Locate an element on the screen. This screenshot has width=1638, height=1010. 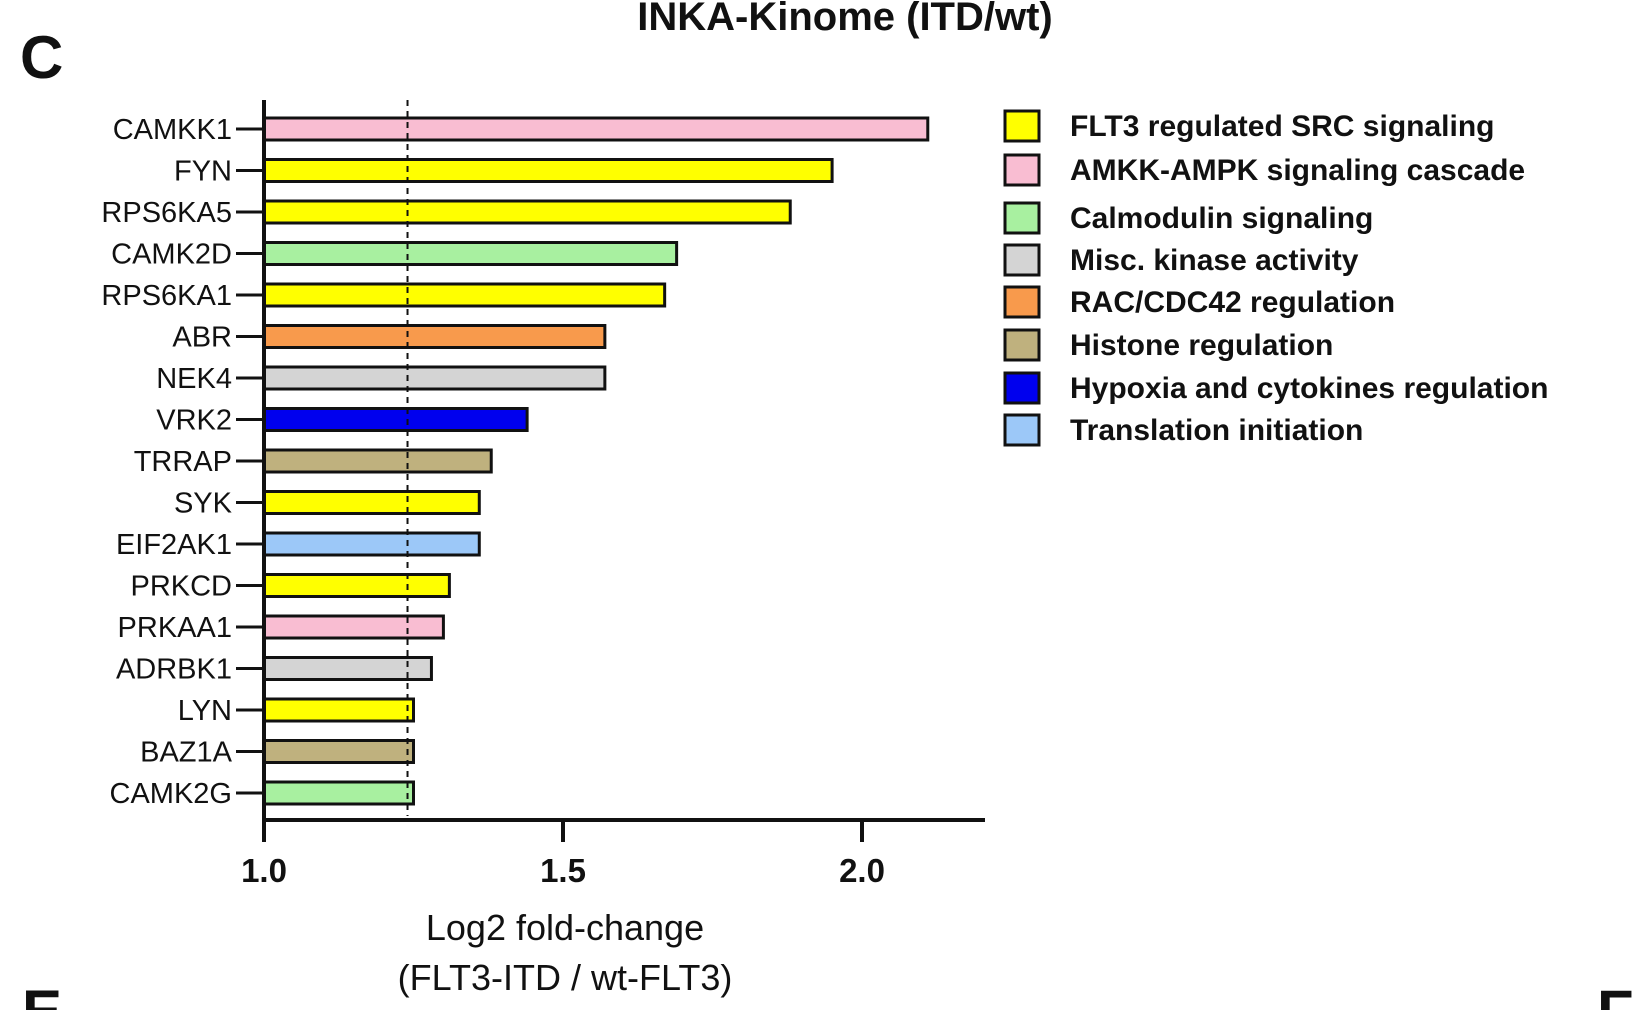
bar-adrbk1 is located at coordinates (347, 668).